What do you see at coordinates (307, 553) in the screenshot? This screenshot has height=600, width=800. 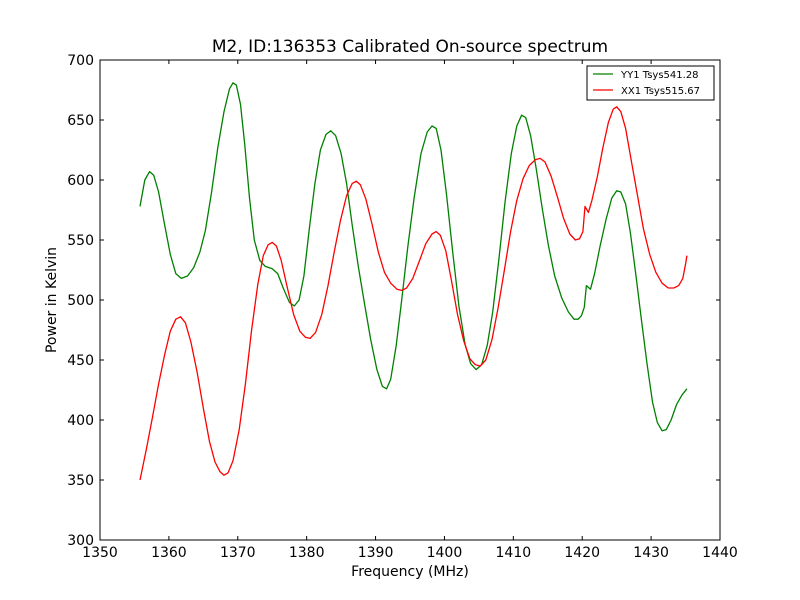 I see `x-tick-label: 1380` at bounding box center [307, 553].